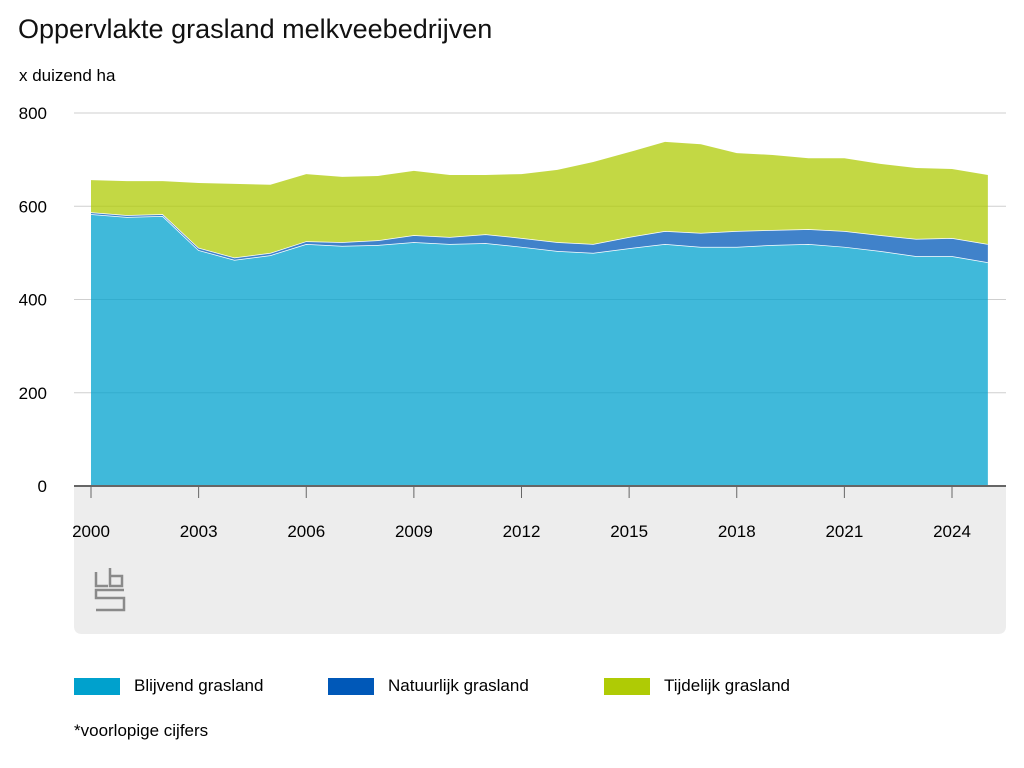 The image size is (1024, 768). What do you see at coordinates (110, 590) in the screenshot?
I see `cbs-logo` at bounding box center [110, 590].